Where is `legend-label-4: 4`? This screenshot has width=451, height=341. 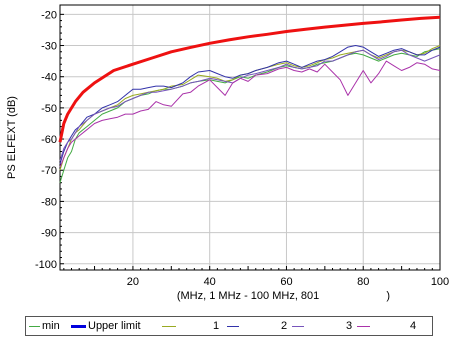
legend-label-4: 4 is located at coordinates (413, 326).